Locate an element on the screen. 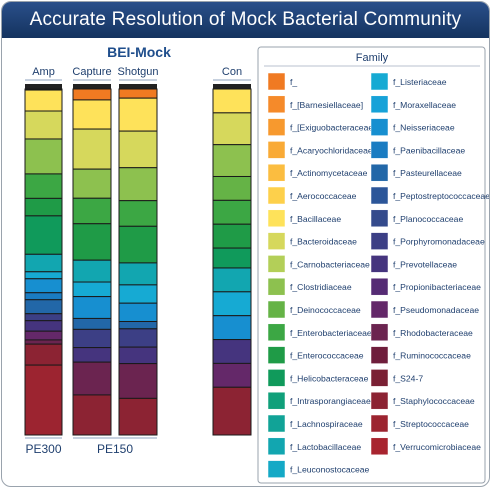 The image size is (491, 488). legend-label-34: f_Verrucomicrobiaceae is located at coordinates (437, 447).